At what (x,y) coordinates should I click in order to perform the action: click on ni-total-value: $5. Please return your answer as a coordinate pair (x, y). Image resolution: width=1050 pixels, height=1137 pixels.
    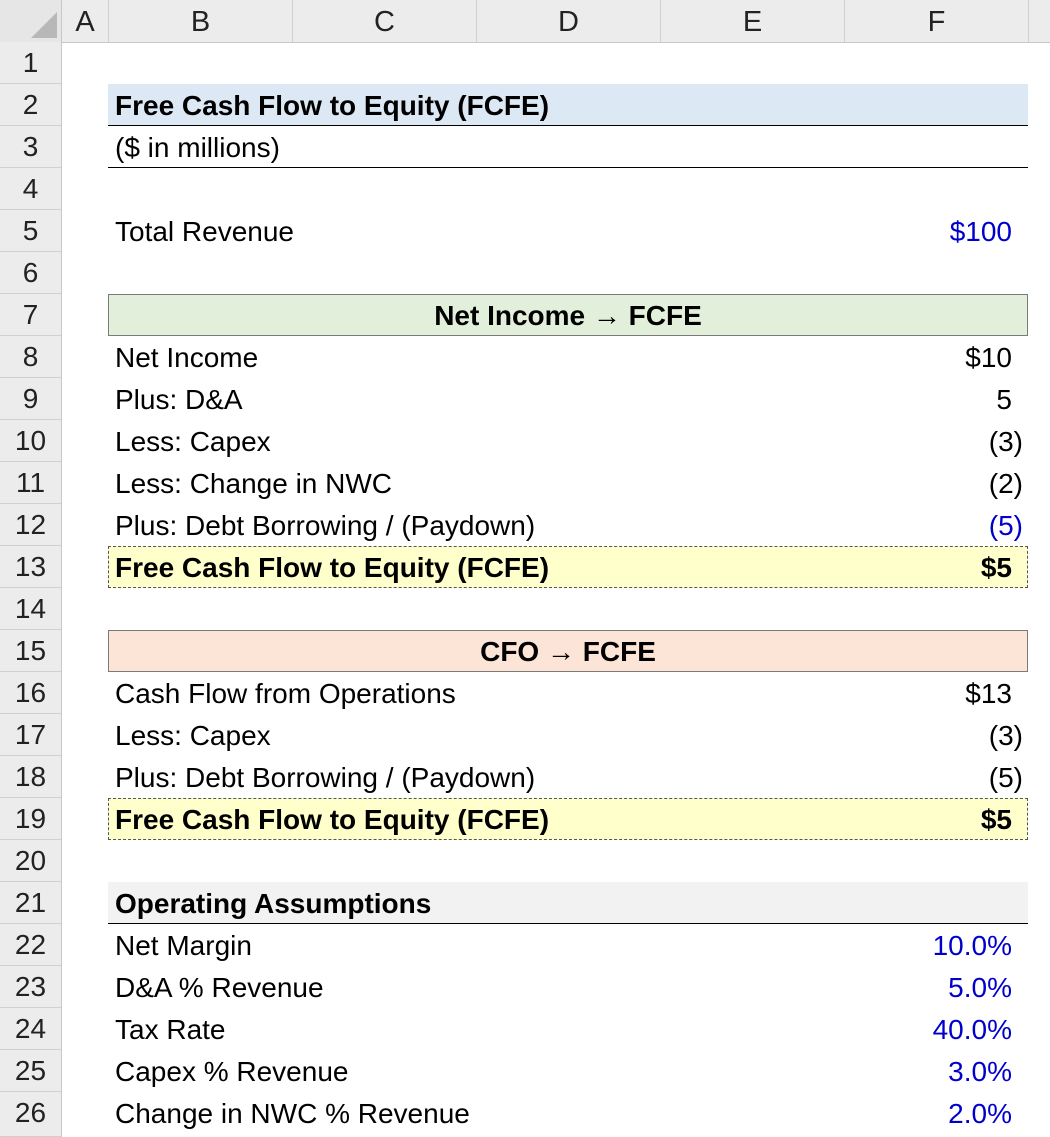
    Looking at the image, I should click on (996, 567).